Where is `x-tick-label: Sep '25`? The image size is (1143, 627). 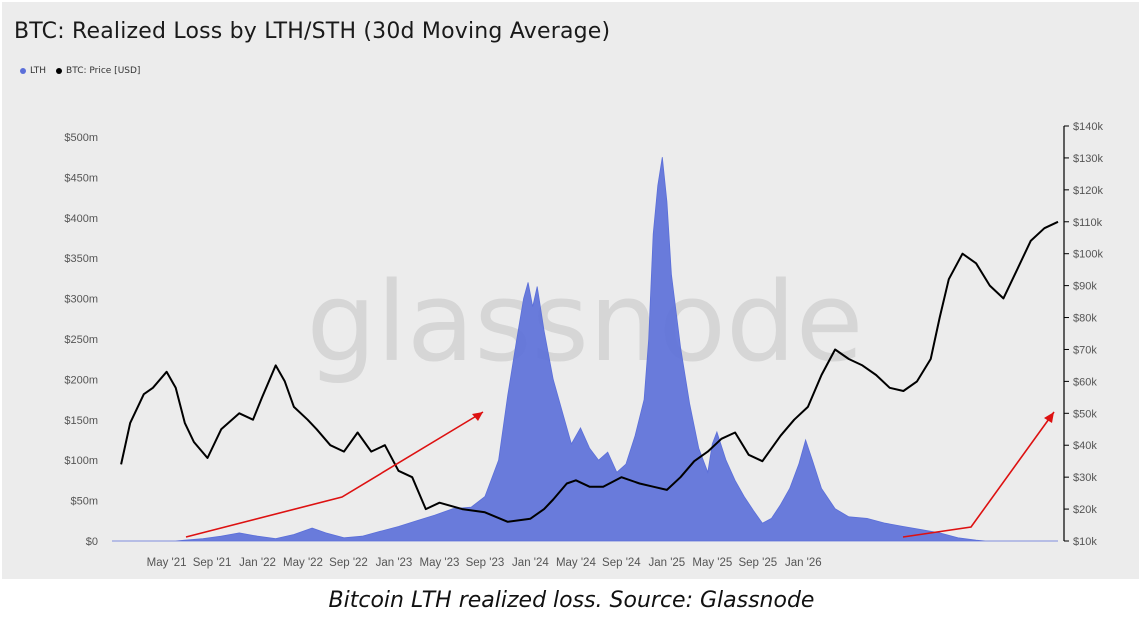 x-tick-label: Sep '25 is located at coordinates (757, 563).